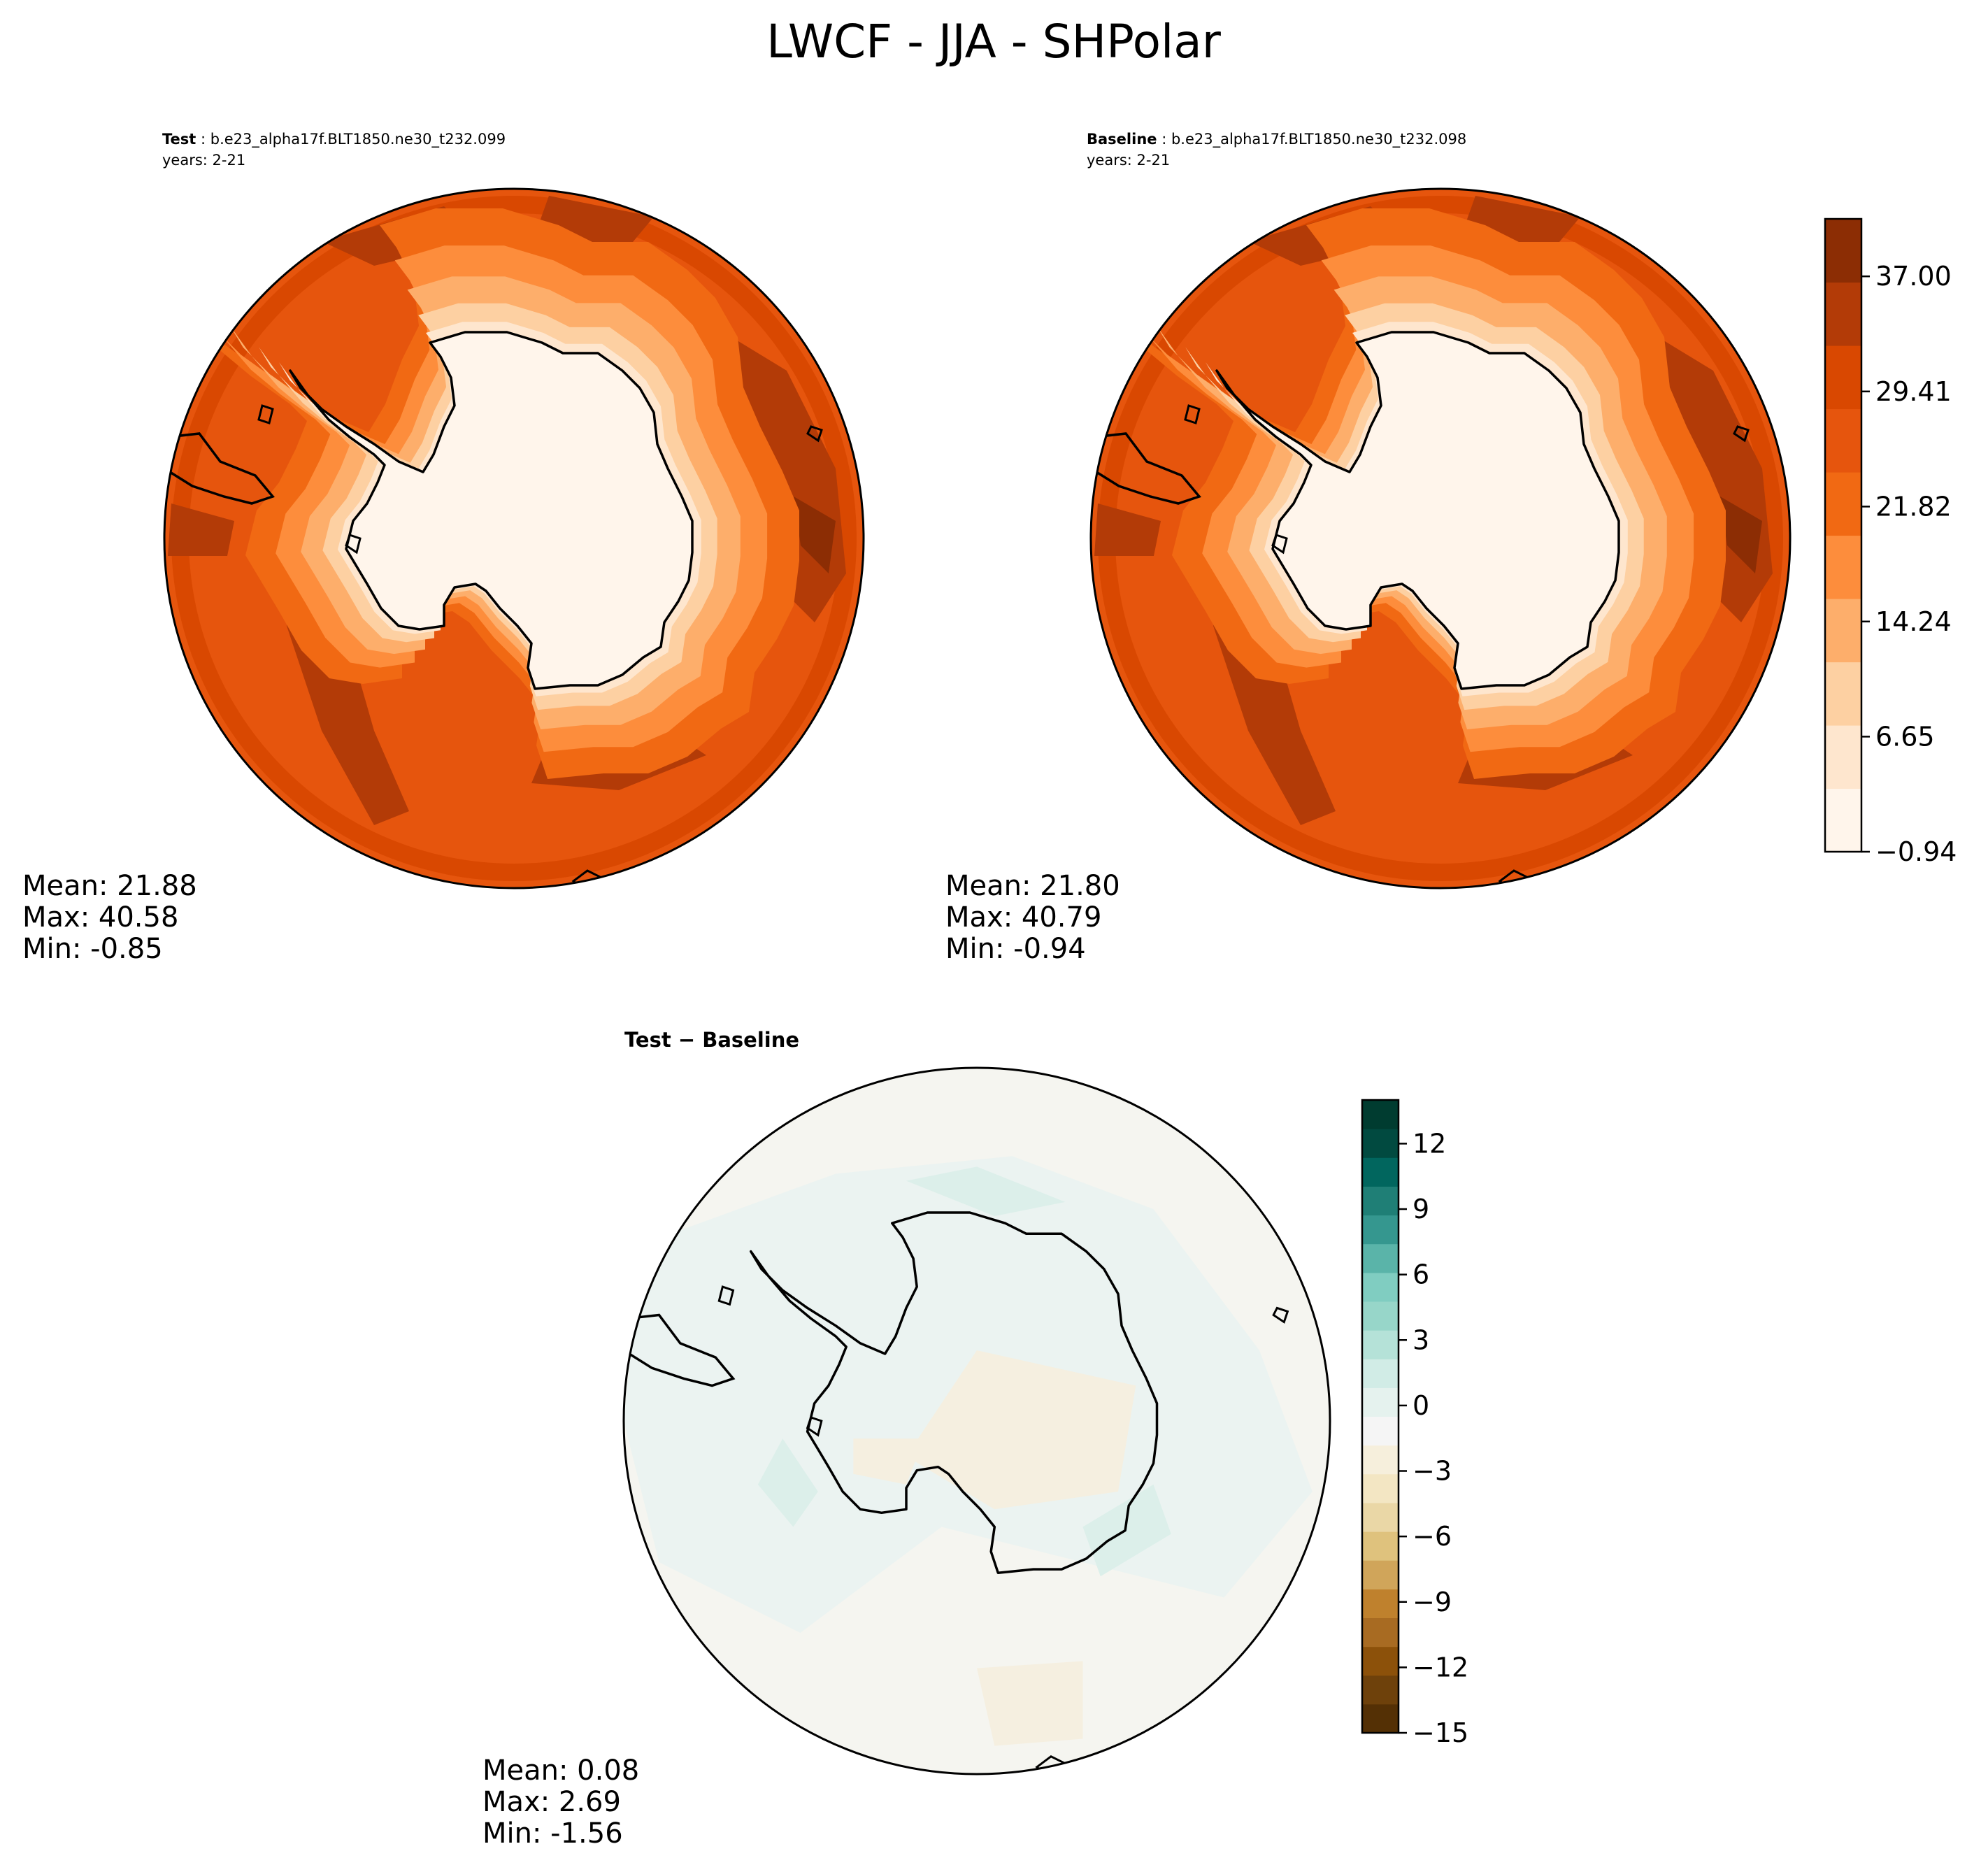 The height and width of the screenshot is (1865, 1988). Describe the element at coordinates (179, 139) in the screenshot. I see `test-label-bold: Test` at that location.